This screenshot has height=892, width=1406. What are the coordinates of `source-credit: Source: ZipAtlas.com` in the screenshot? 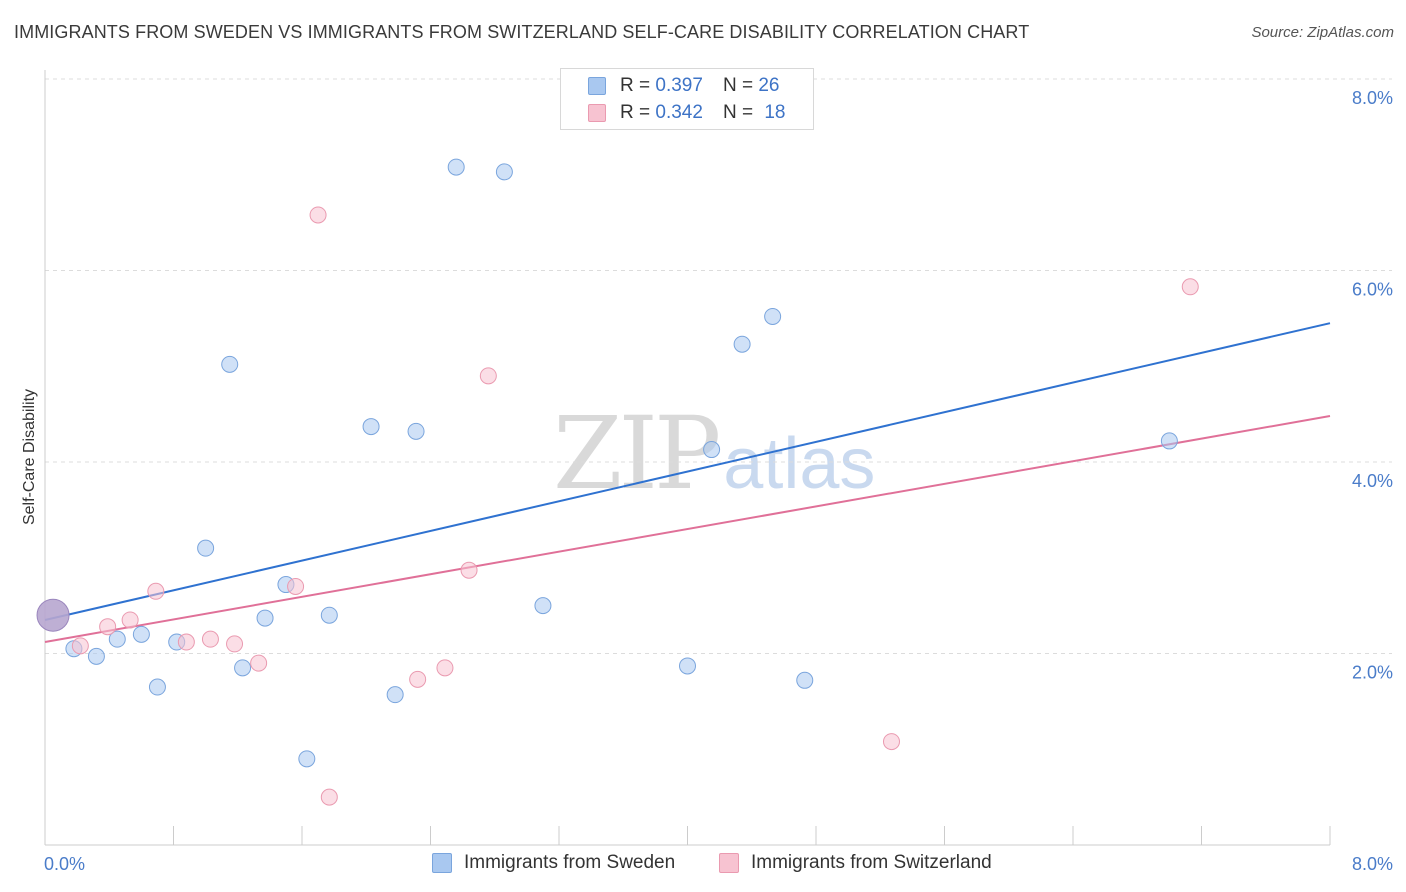 It's located at (1322, 32).